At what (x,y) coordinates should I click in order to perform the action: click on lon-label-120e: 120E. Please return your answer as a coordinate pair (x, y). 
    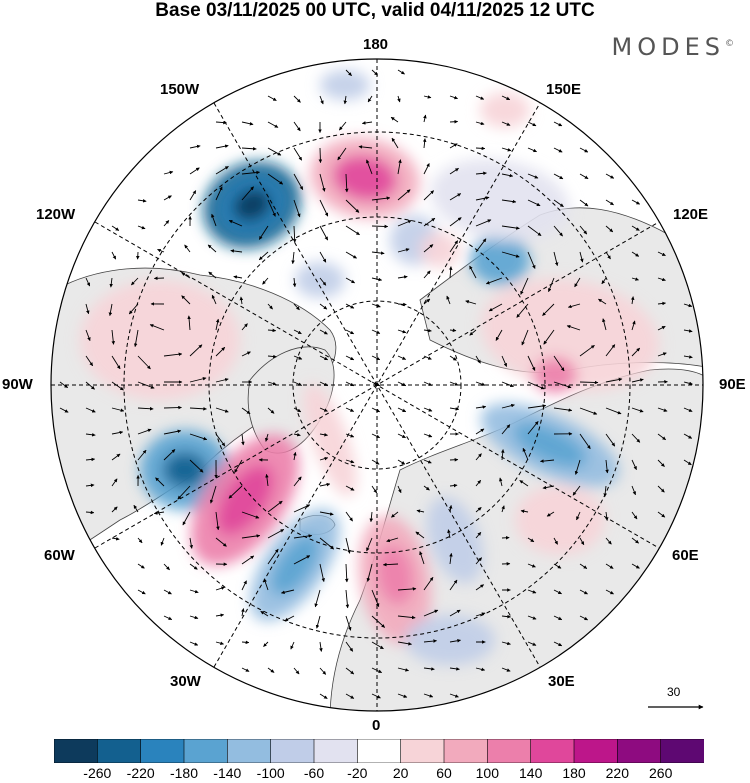
    Looking at the image, I should click on (691, 214).